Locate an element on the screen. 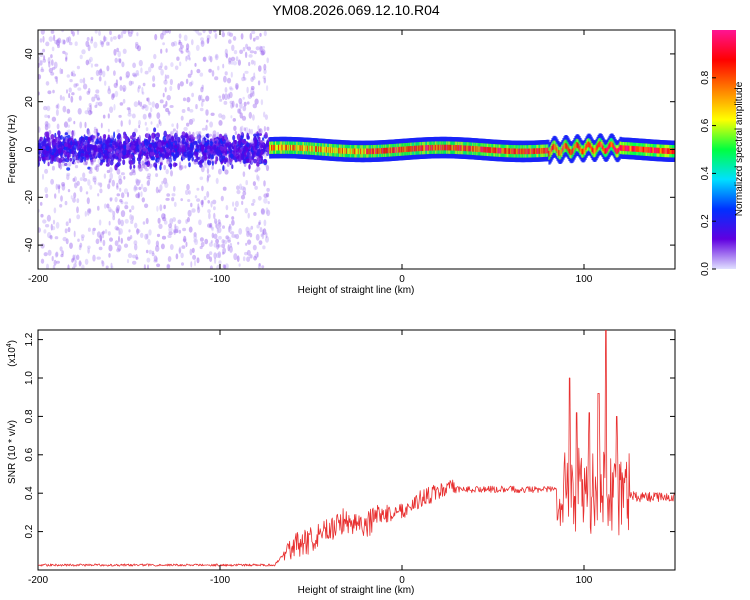  colorbar-tick-label: 0.6 is located at coordinates (705, 125).